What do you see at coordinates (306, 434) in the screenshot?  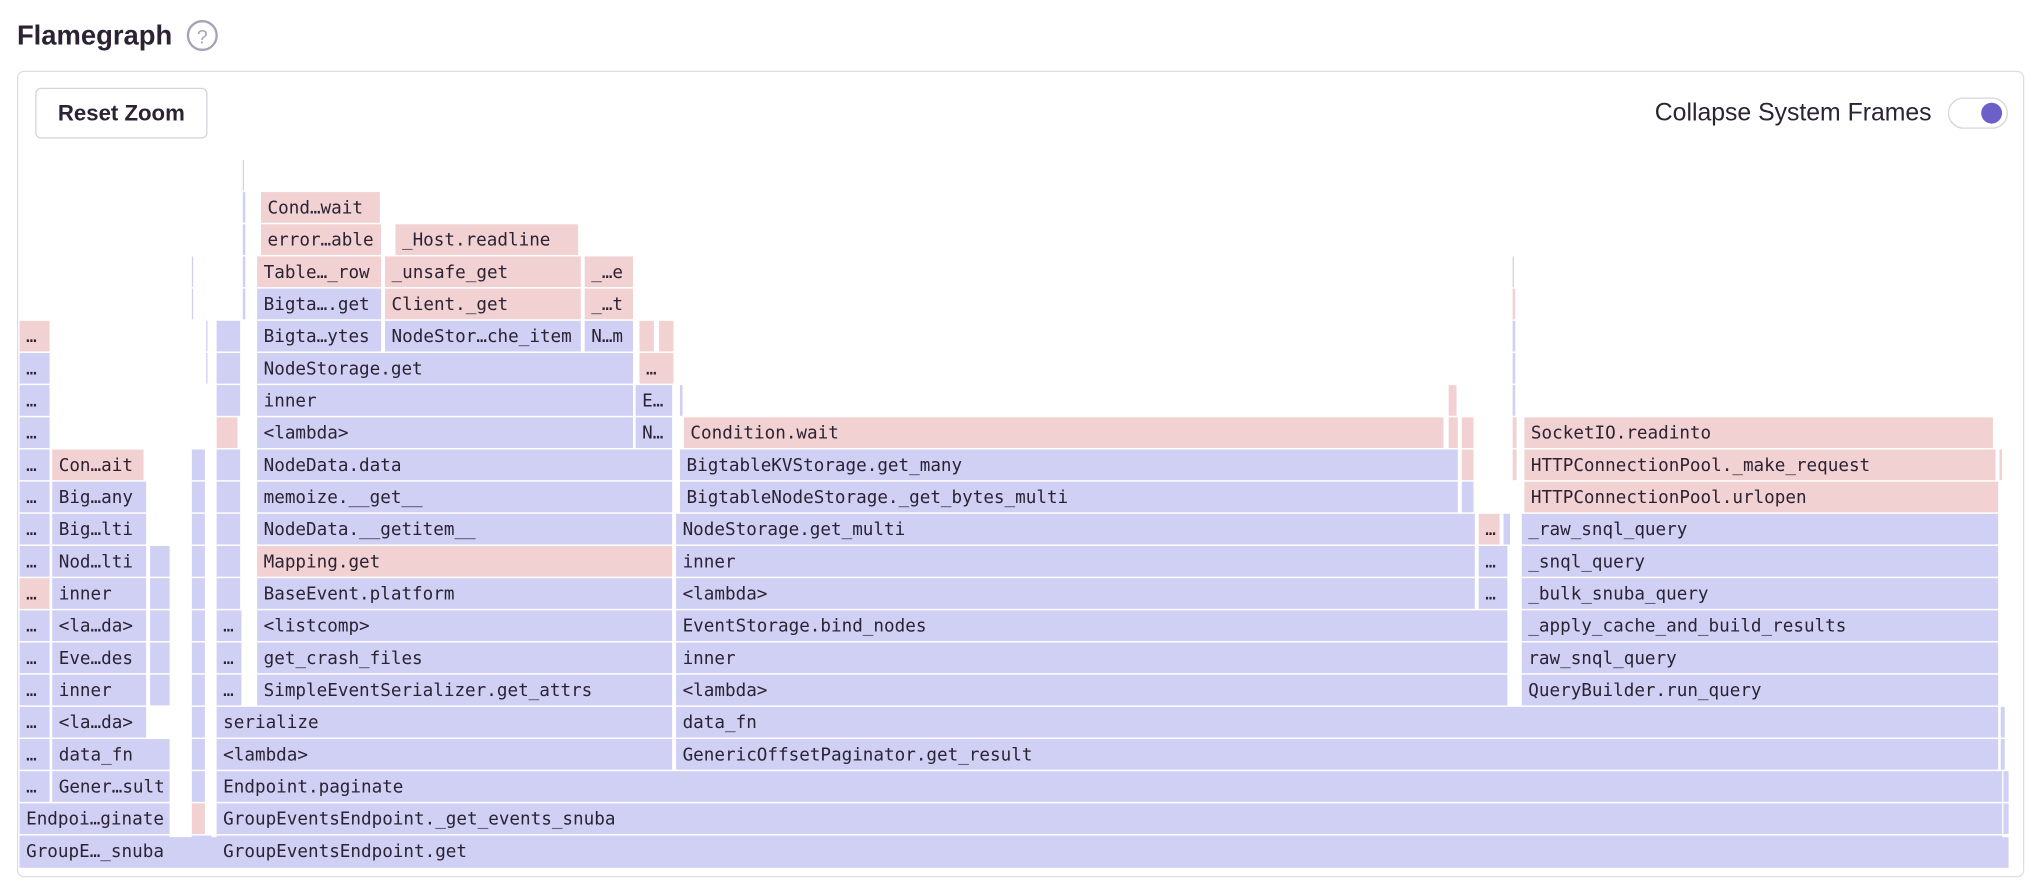 I see `frame-label: <lambda>` at bounding box center [306, 434].